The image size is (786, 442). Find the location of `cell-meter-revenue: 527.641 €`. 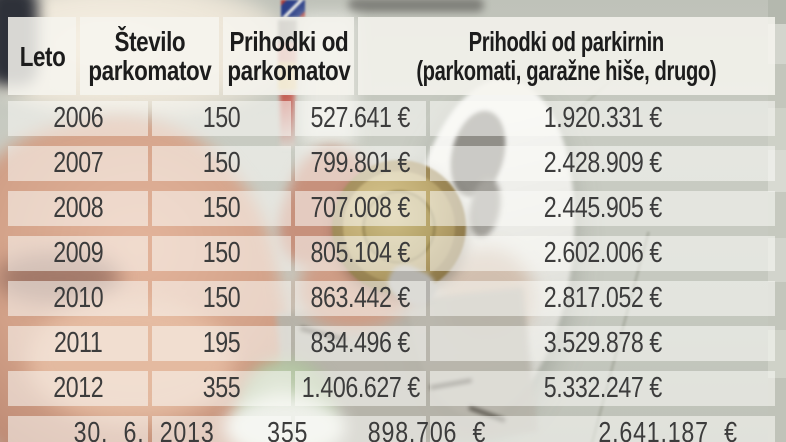

cell-meter-revenue: 527.641 € is located at coordinates (360, 118).